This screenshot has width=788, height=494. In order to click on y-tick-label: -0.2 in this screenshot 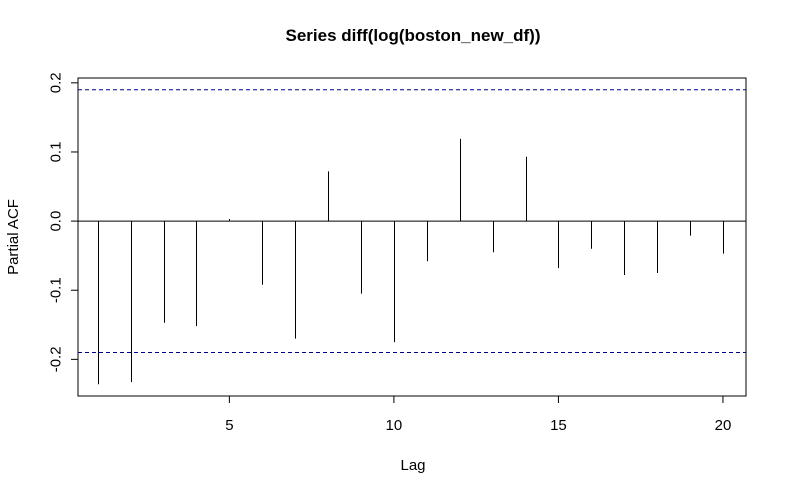, I will do `click(56, 359)`.